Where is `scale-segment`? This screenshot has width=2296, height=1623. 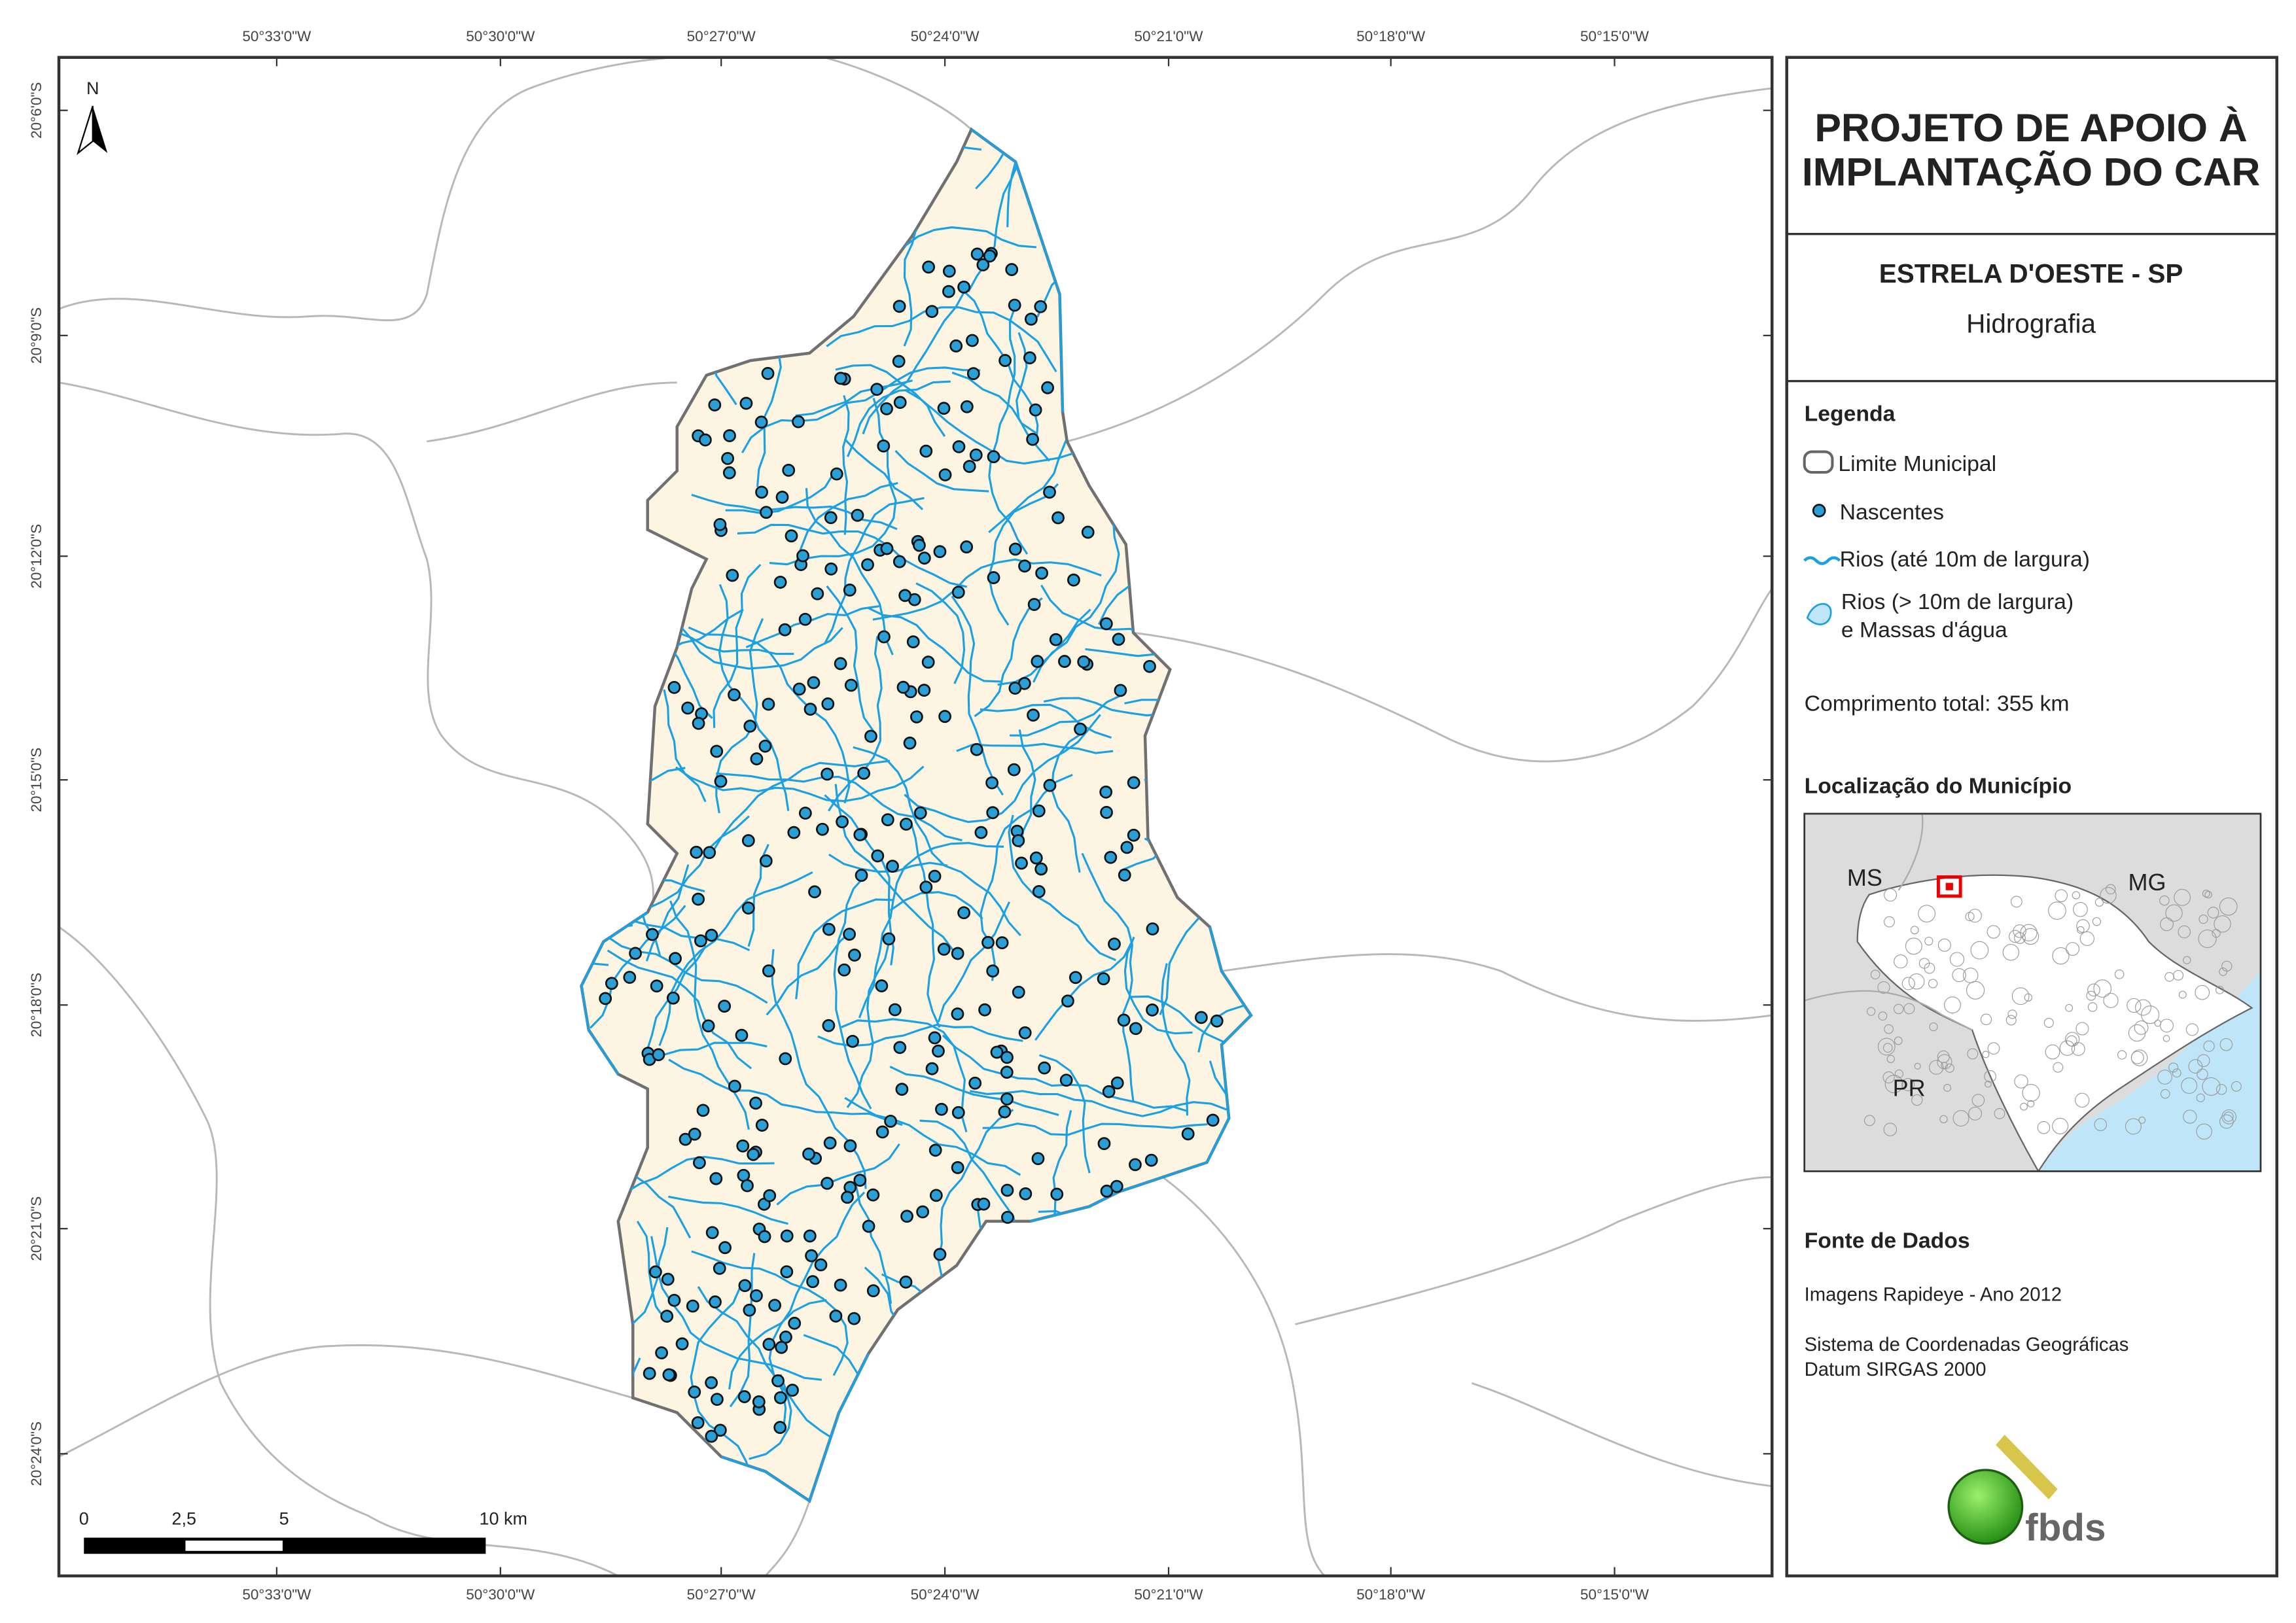
scale-segment is located at coordinates (234, 1546).